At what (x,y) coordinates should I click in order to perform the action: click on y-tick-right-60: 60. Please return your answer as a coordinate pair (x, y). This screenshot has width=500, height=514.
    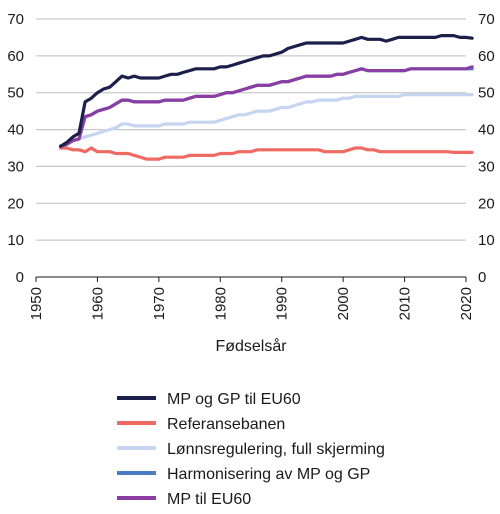
    Looking at the image, I should click on (486, 56).